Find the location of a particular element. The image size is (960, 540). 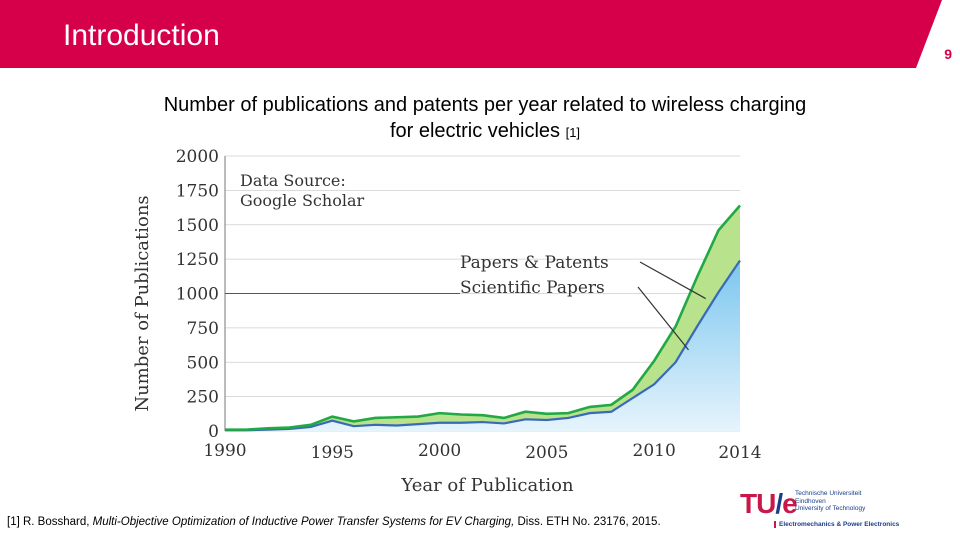

logo-line-2: Eindhoven is located at coordinates (810, 501).